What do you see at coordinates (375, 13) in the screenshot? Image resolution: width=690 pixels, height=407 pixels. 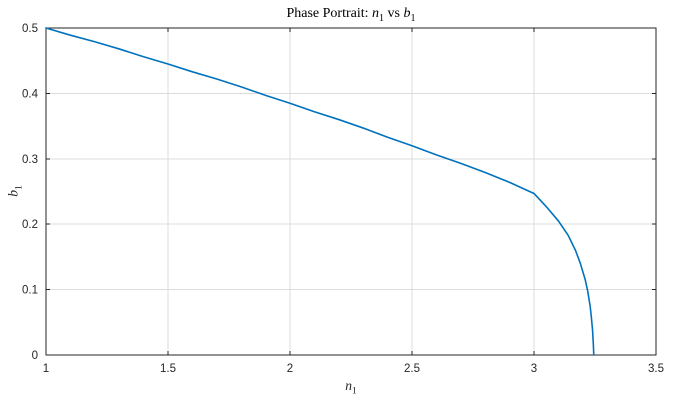 I see `title-var-n: n` at bounding box center [375, 13].